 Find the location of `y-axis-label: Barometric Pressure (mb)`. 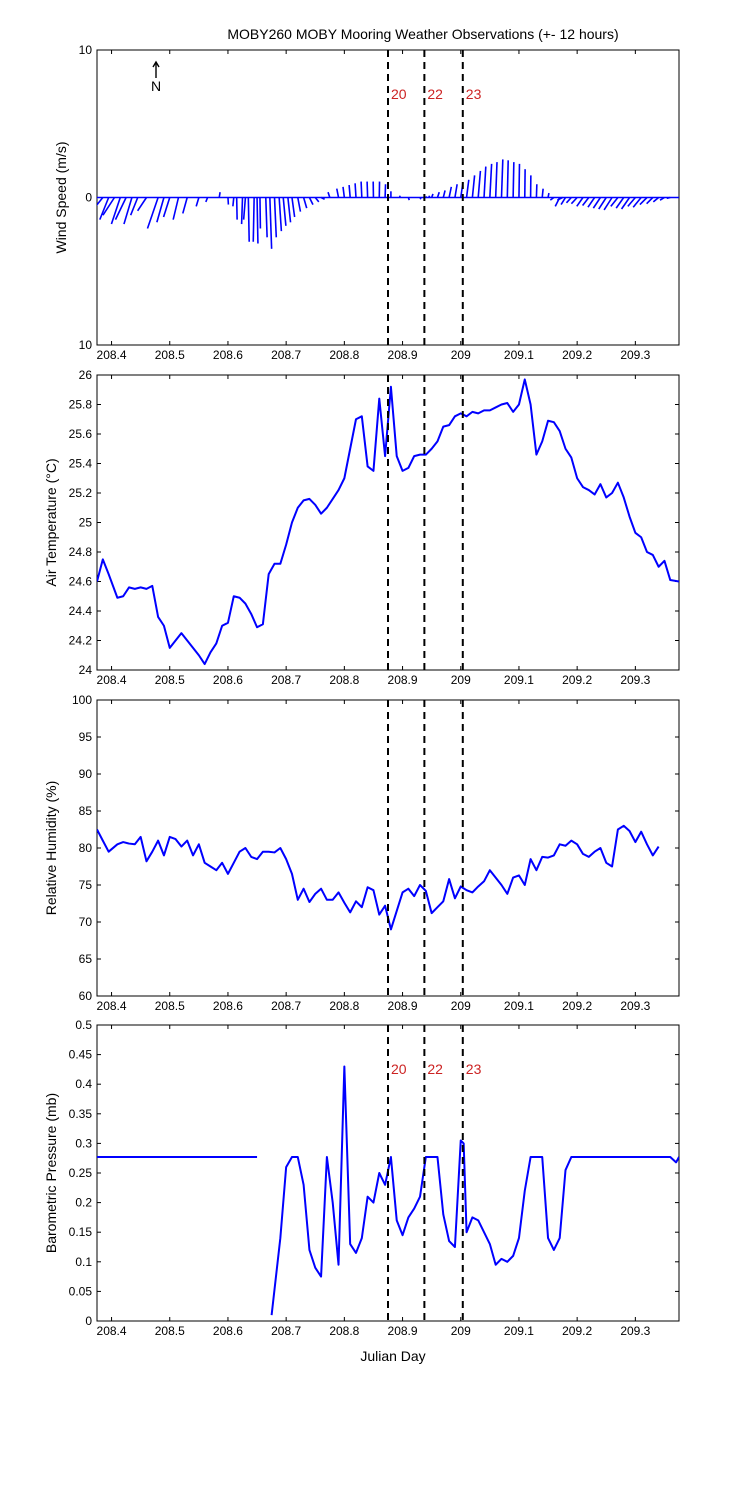

y-axis-label: Barometric Pressure (mb) is located at coordinates (51, 1173).